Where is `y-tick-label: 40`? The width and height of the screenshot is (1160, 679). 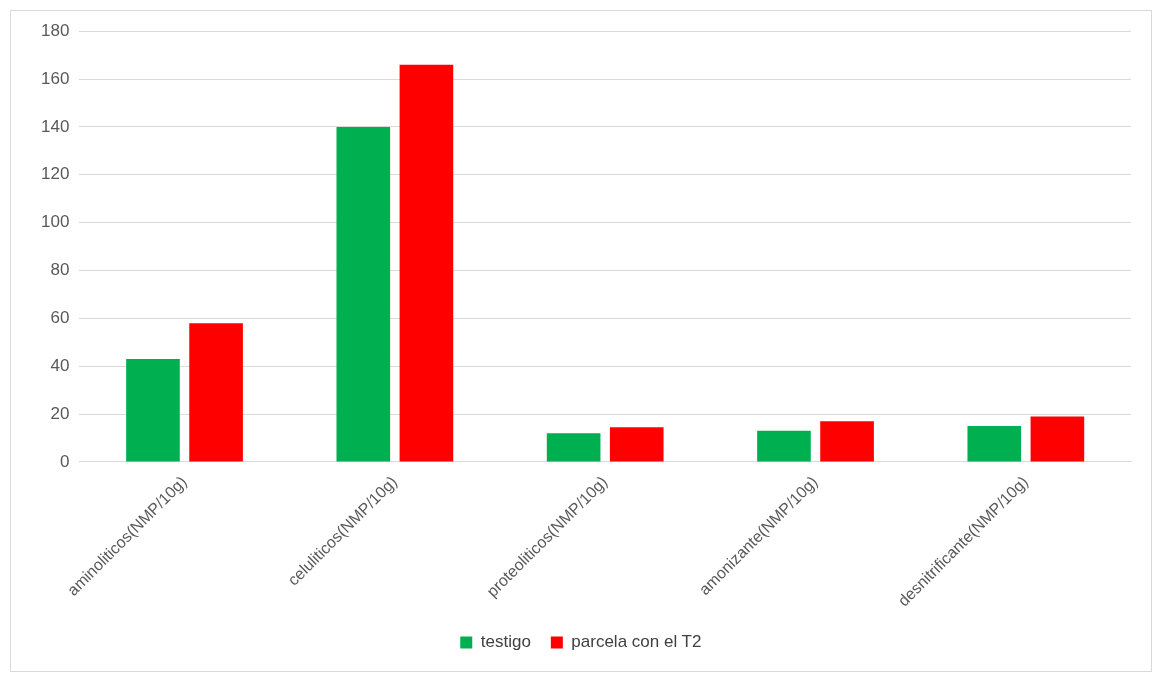 y-tick-label: 40 is located at coordinates (60, 365).